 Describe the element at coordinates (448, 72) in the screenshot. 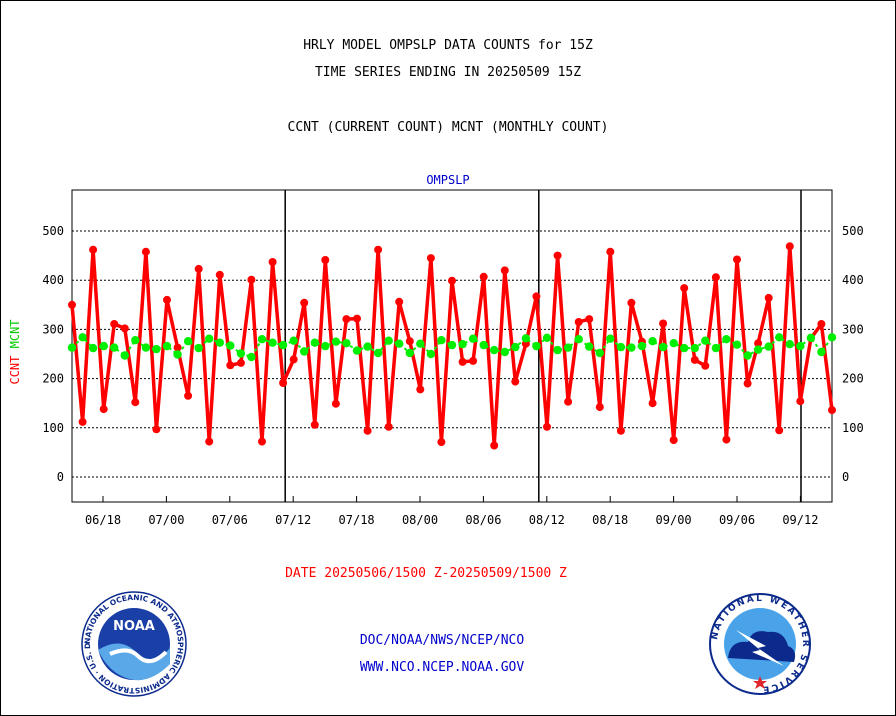

I see `chart-title-line2: TIME SERIES ENDING IN 20250509 15Z` at that location.